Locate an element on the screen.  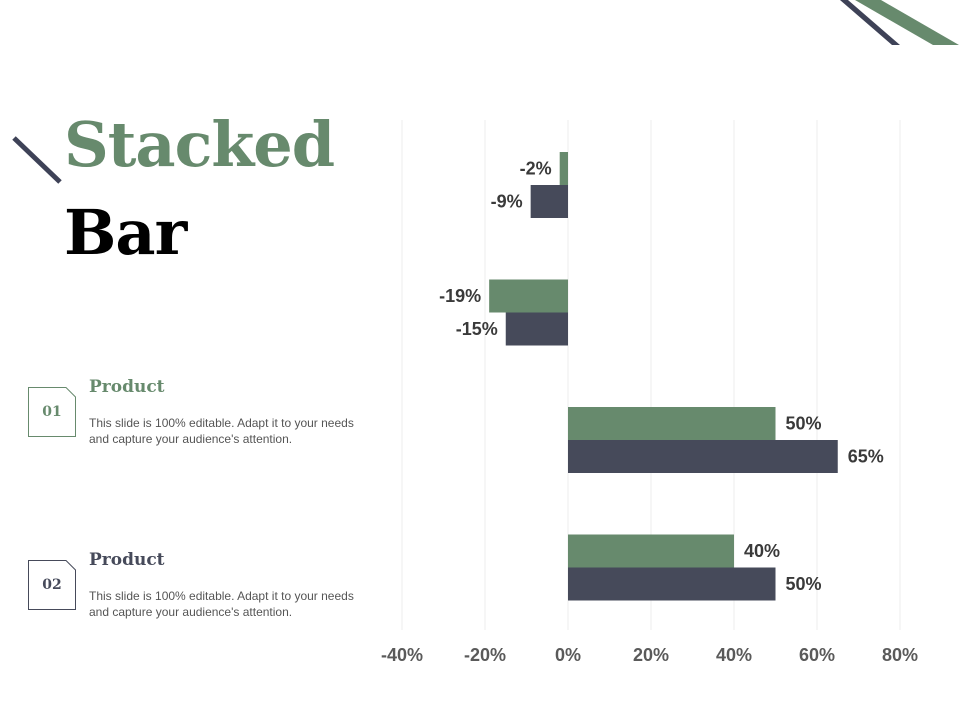
x-axis-ticks: -40% -20% 0% 20% 40% 60% 80% is located at coordinates (649, 655).